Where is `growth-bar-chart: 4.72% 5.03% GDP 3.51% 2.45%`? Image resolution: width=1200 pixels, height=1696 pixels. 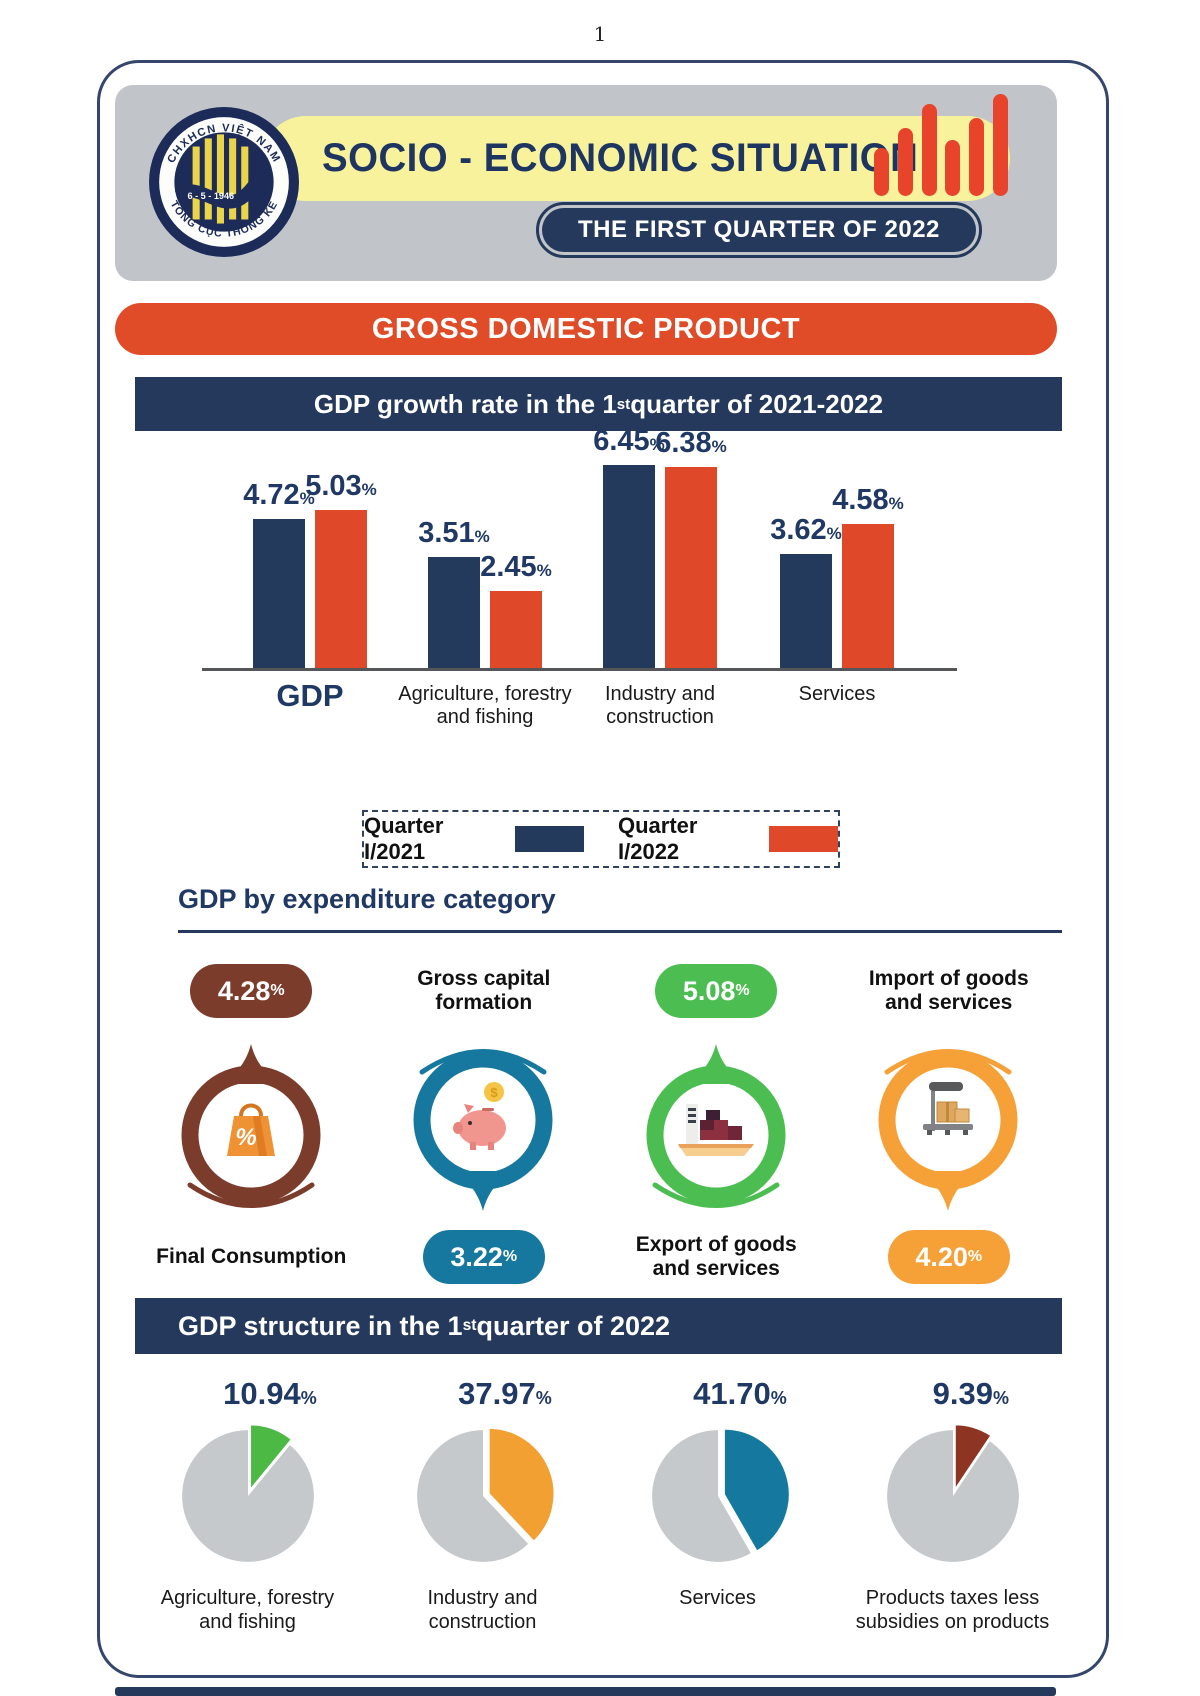 growth-bar-chart: 4.72% 5.03% GDP 3.51% 2.45% is located at coordinates (580, 592).